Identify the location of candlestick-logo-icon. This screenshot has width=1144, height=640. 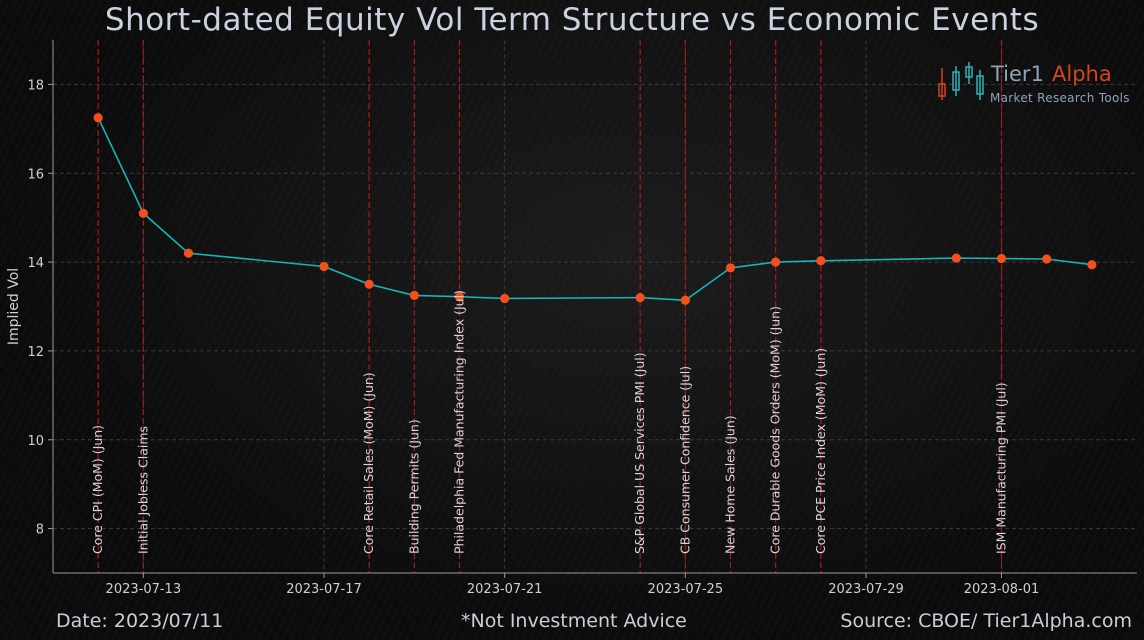
(961, 81).